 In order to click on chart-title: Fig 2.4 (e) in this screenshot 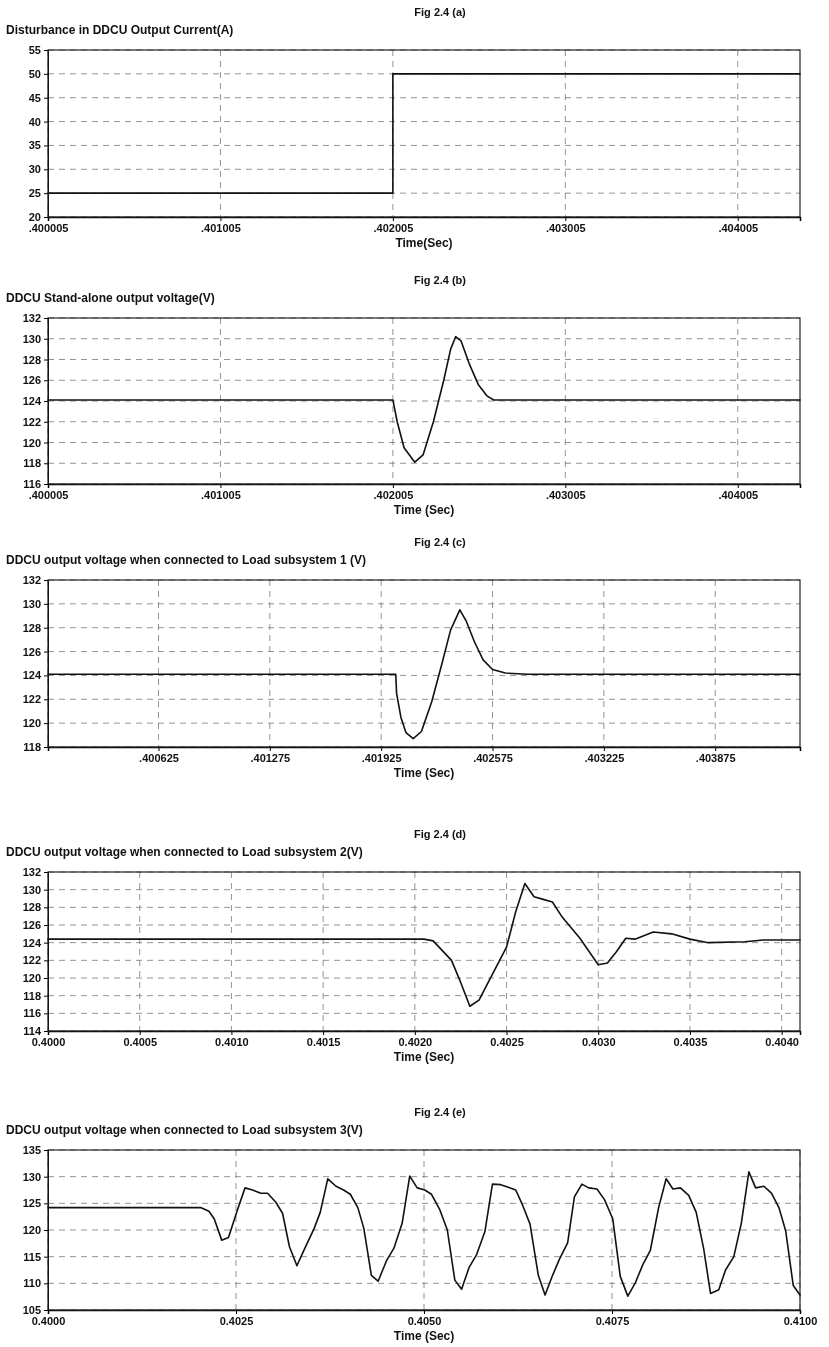, I will do `click(440, 1112)`.